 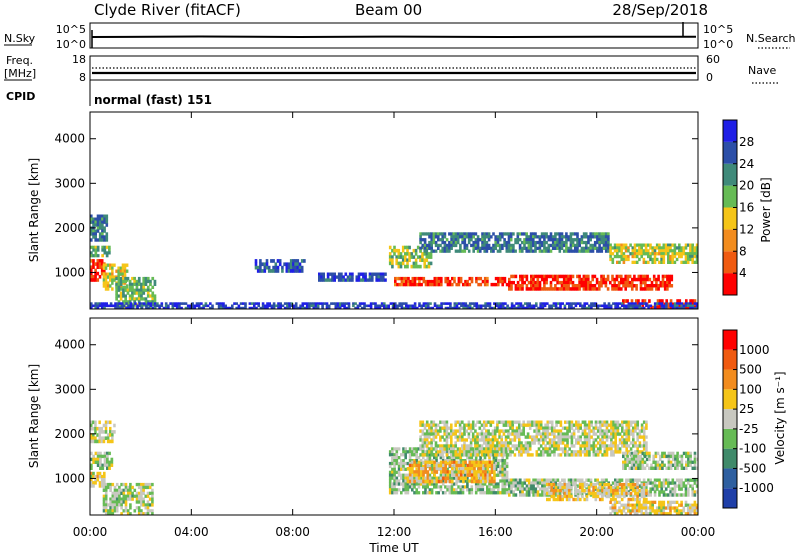 What do you see at coordinates (766, 209) in the screenshot?
I see `power-colorbar-label: Power [dB]` at bounding box center [766, 209].